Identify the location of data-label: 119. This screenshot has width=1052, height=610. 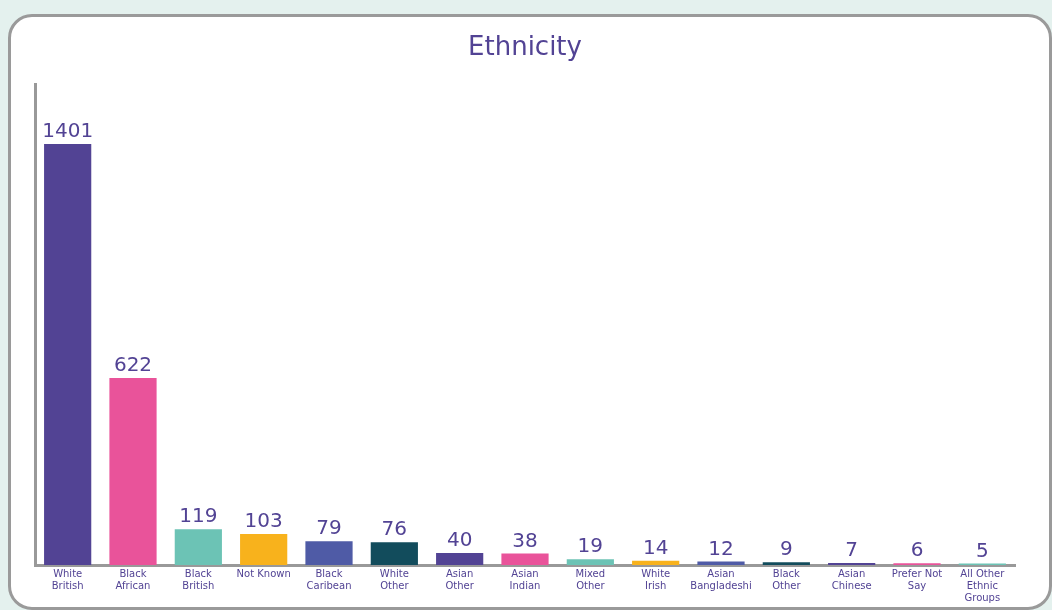
(198, 515).